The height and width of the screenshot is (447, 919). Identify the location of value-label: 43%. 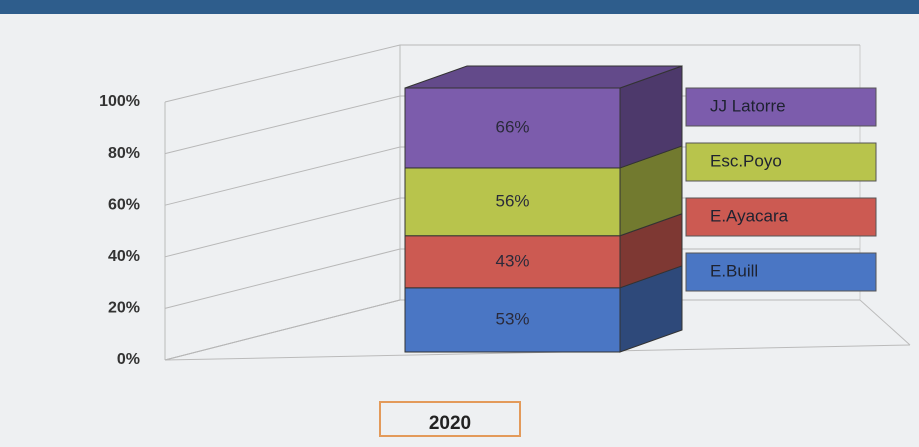
(512, 260).